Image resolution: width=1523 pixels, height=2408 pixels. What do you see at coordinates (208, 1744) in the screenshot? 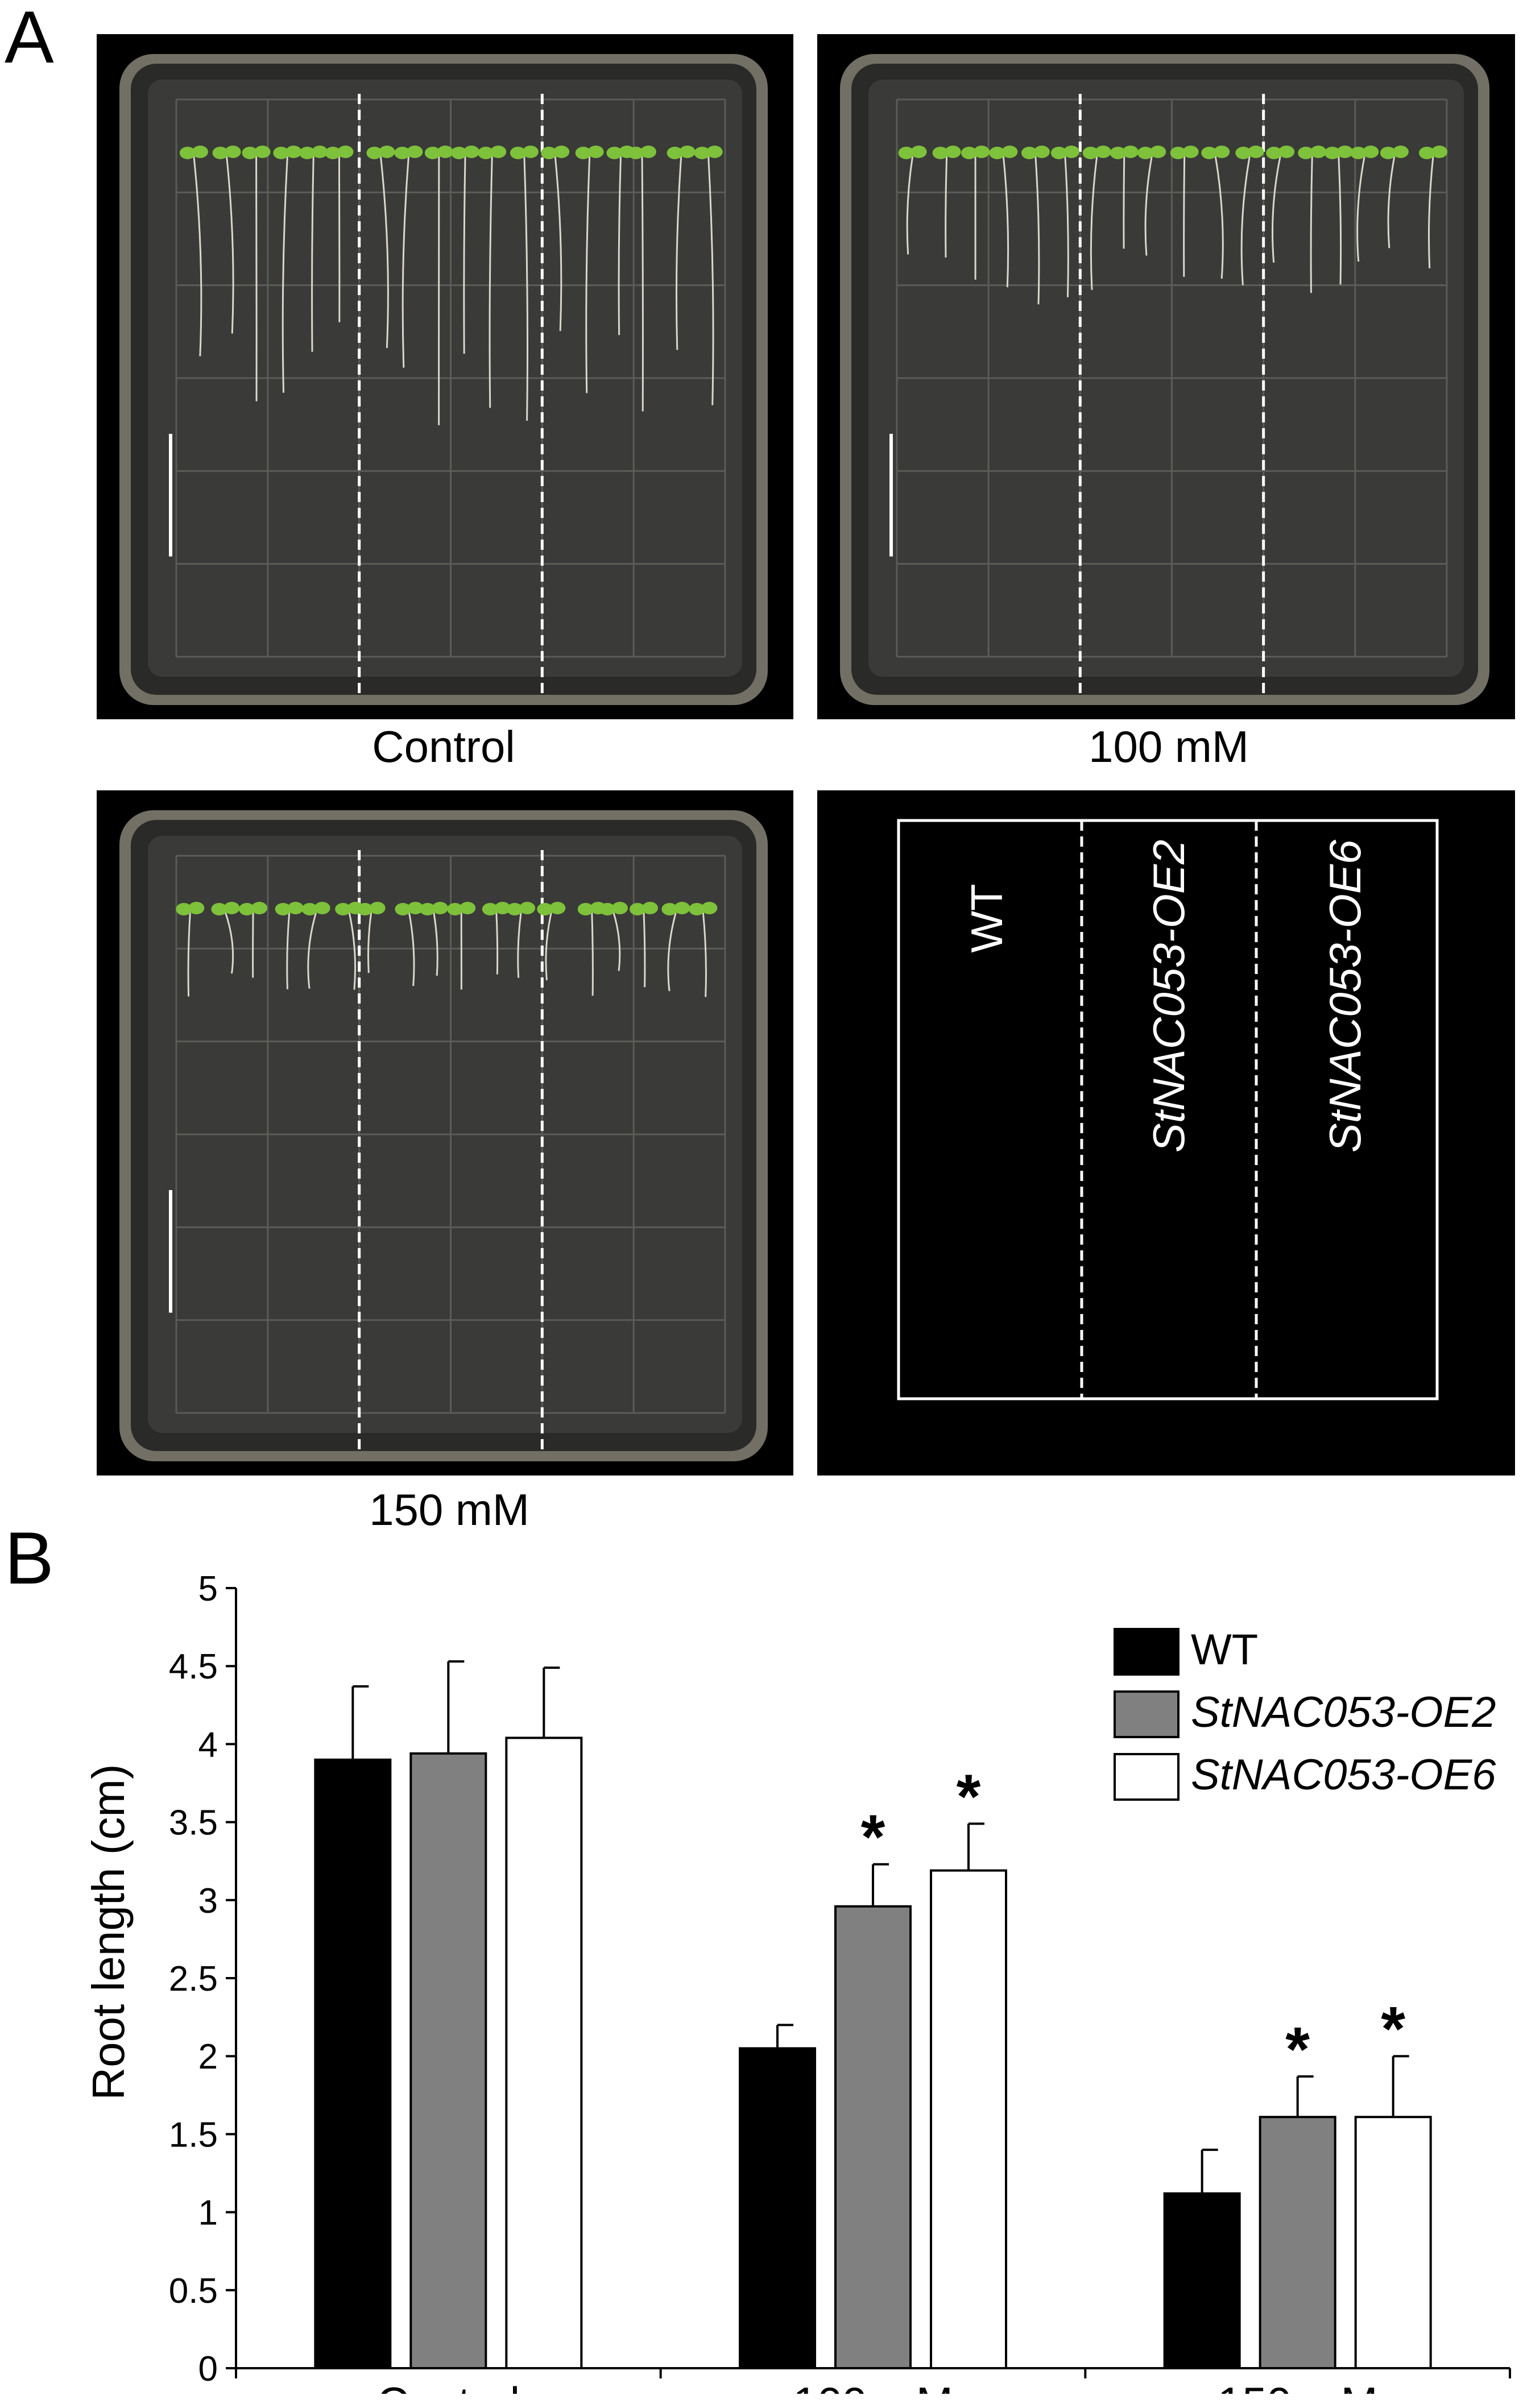
I see `y-tick-label: 4` at bounding box center [208, 1744].